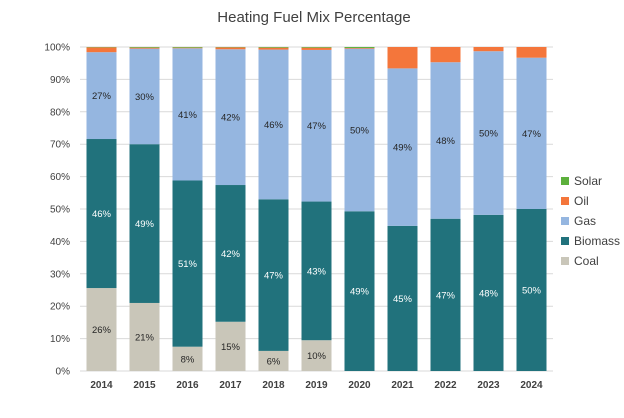 The image size is (624, 418). What do you see at coordinates (581, 201) in the screenshot?
I see `legend-label: Oil` at bounding box center [581, 201].